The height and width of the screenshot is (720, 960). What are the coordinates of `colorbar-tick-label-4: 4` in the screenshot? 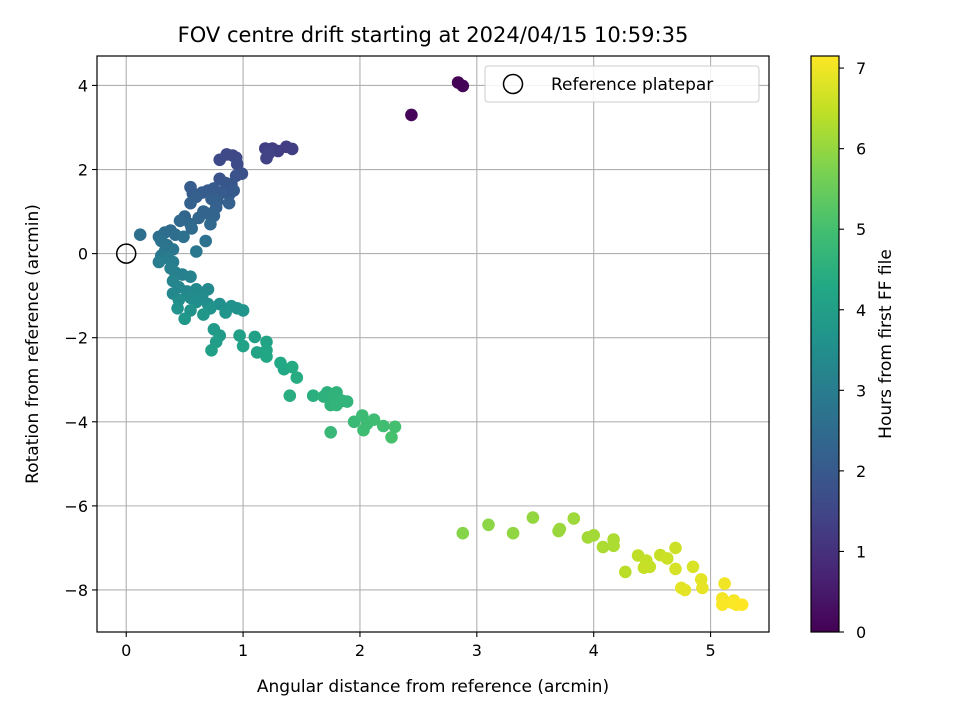 It's located at (861, 310).